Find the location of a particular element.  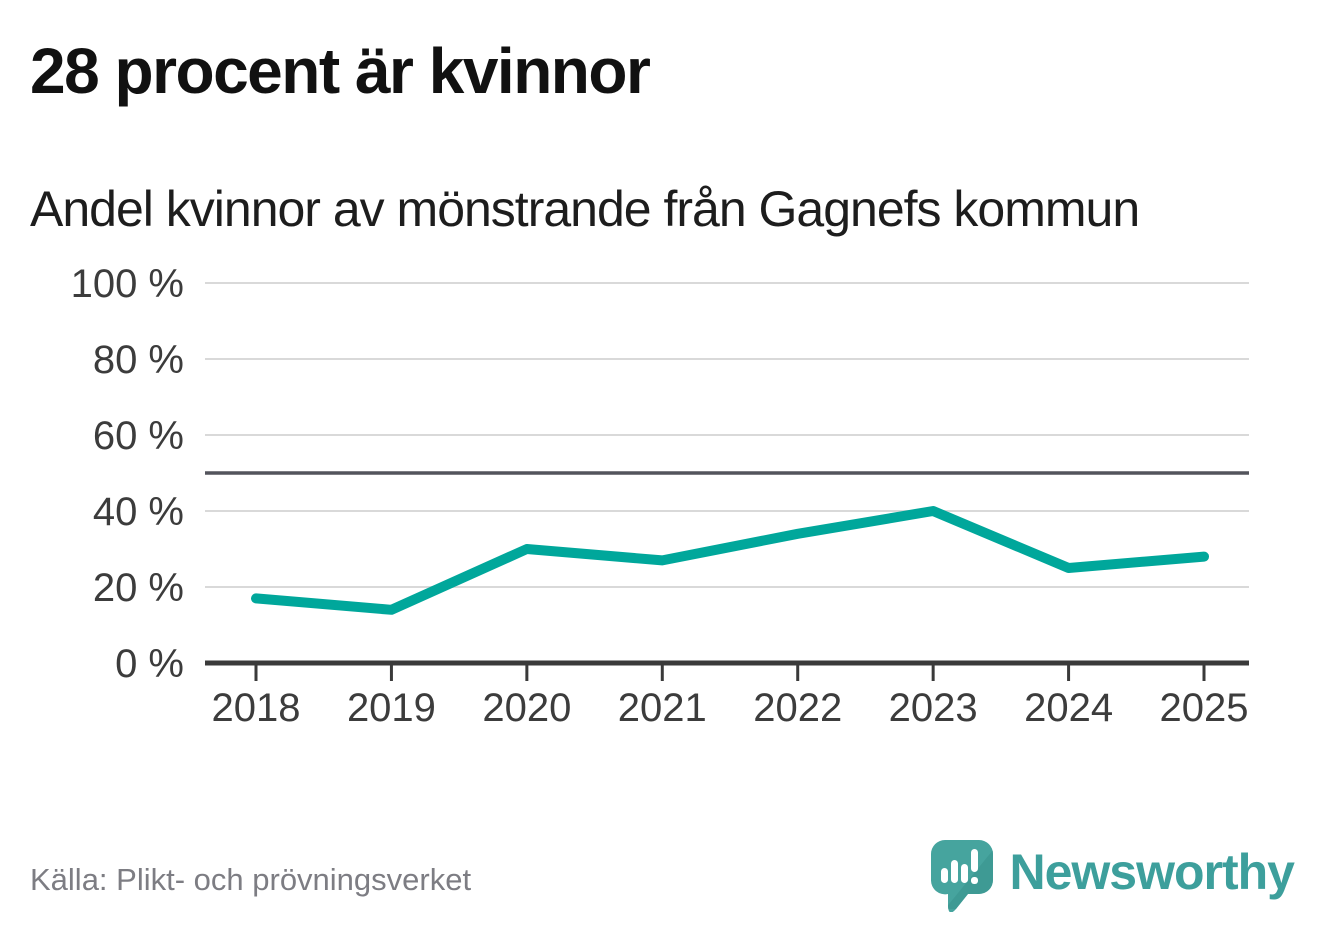

chart-title: 28 procent är kvinnor is located at coordinates (340, 71).